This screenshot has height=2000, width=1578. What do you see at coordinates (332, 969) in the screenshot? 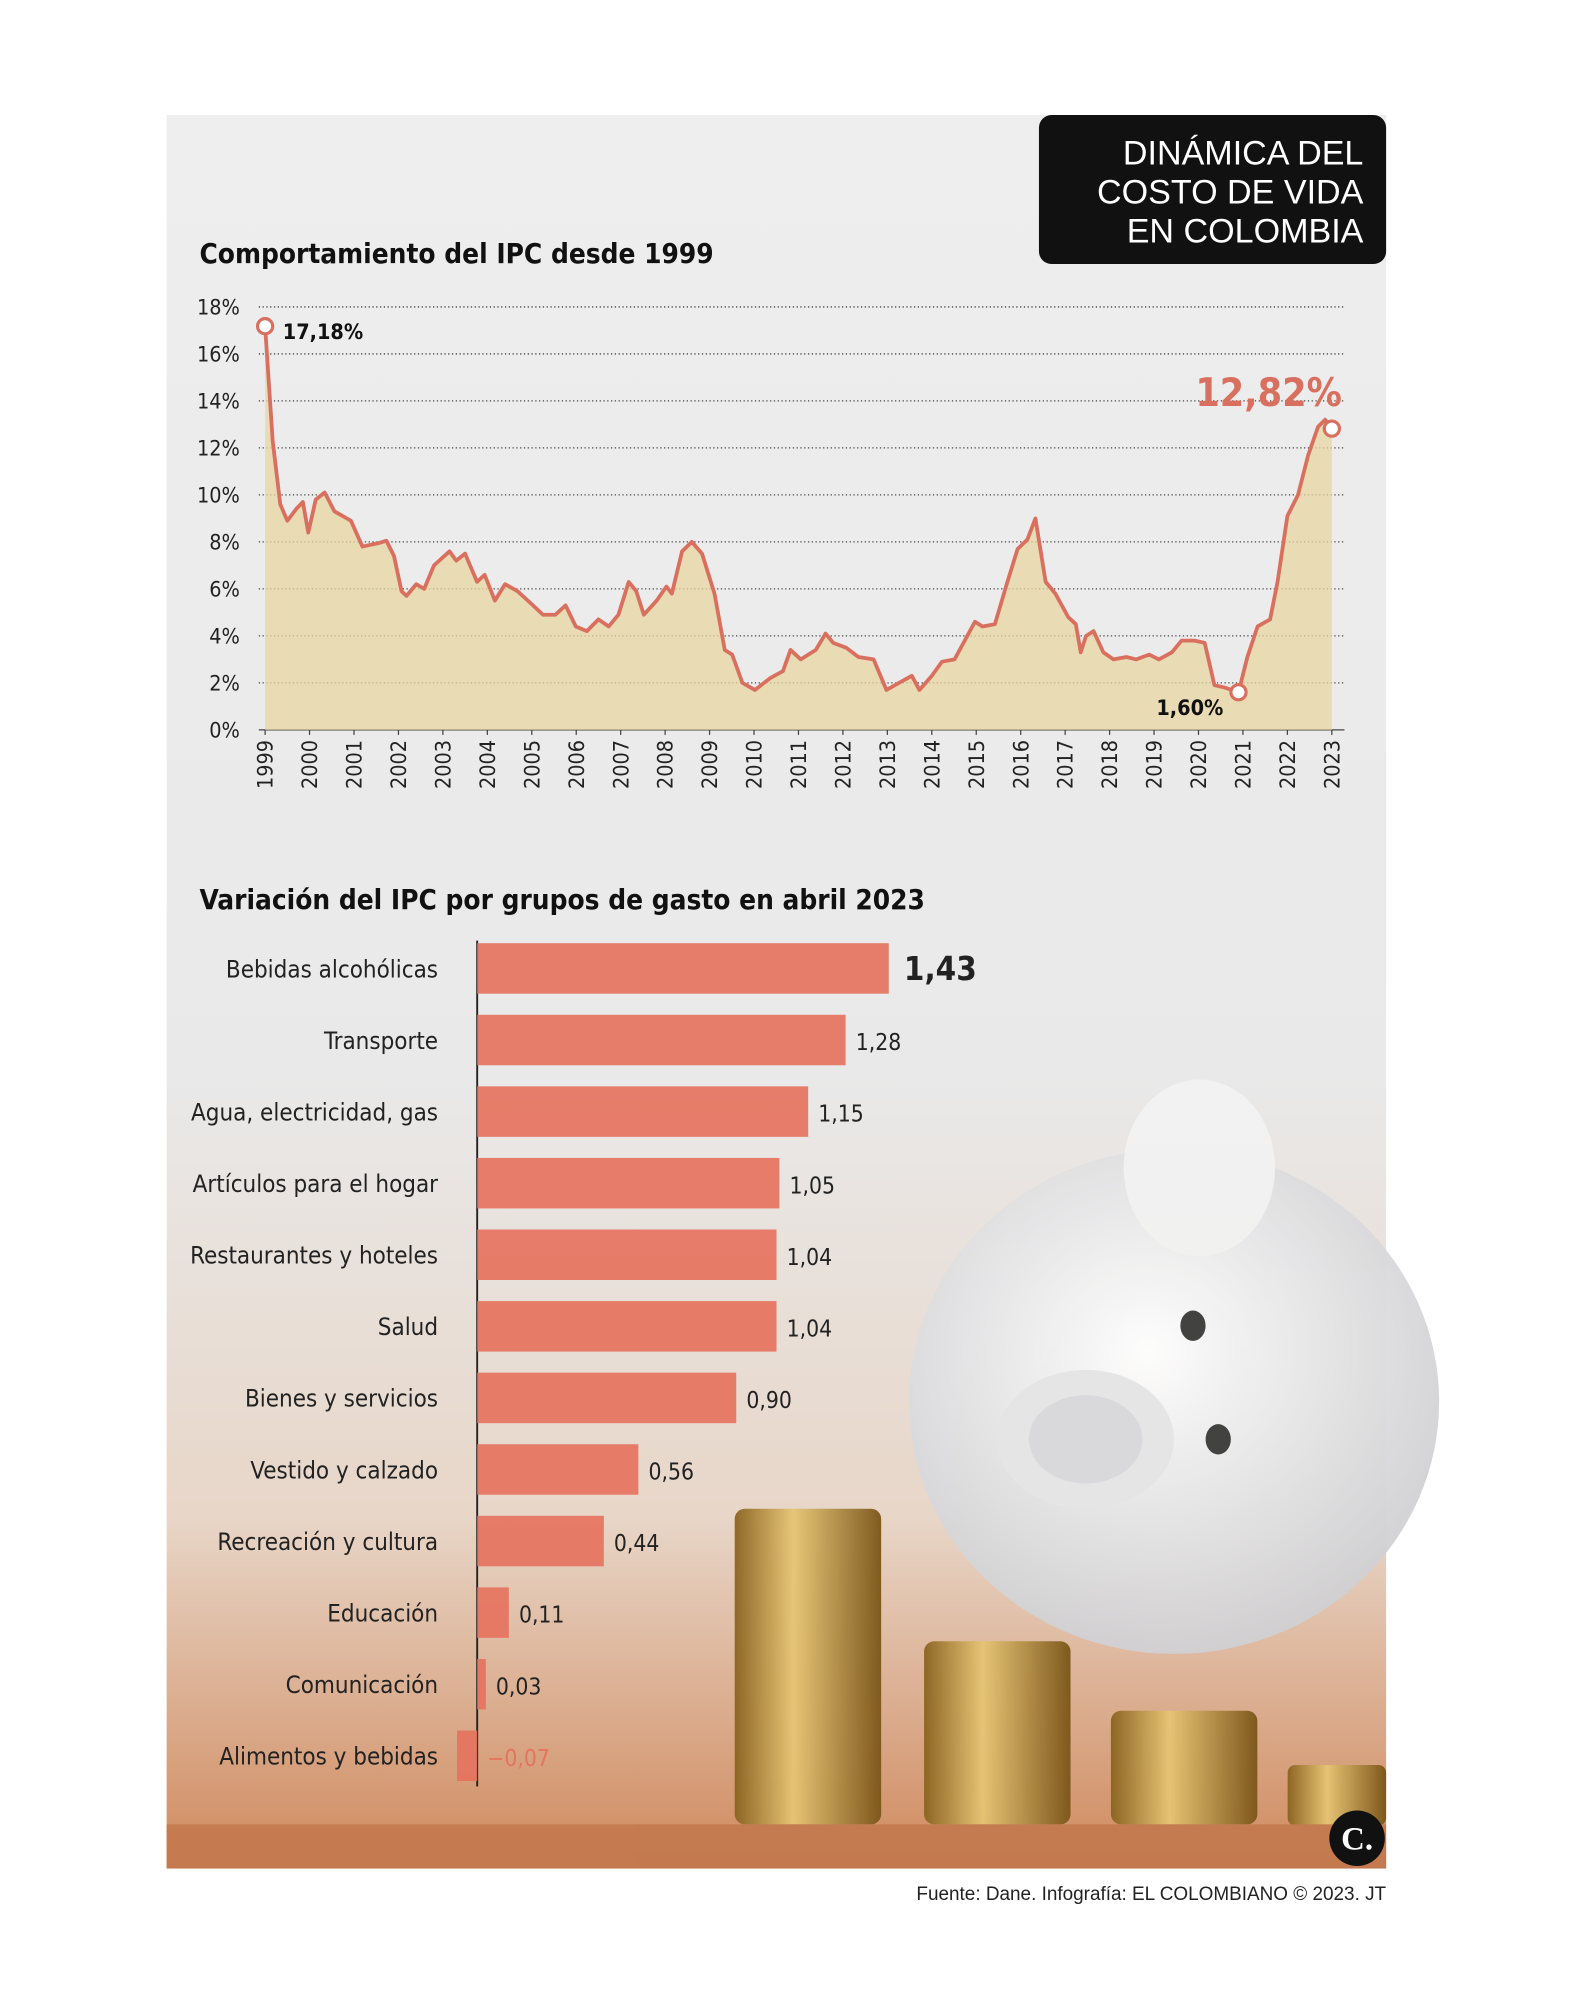
I see `category-label: Bebidas alcohólicas` at bounding box center [332, 969].